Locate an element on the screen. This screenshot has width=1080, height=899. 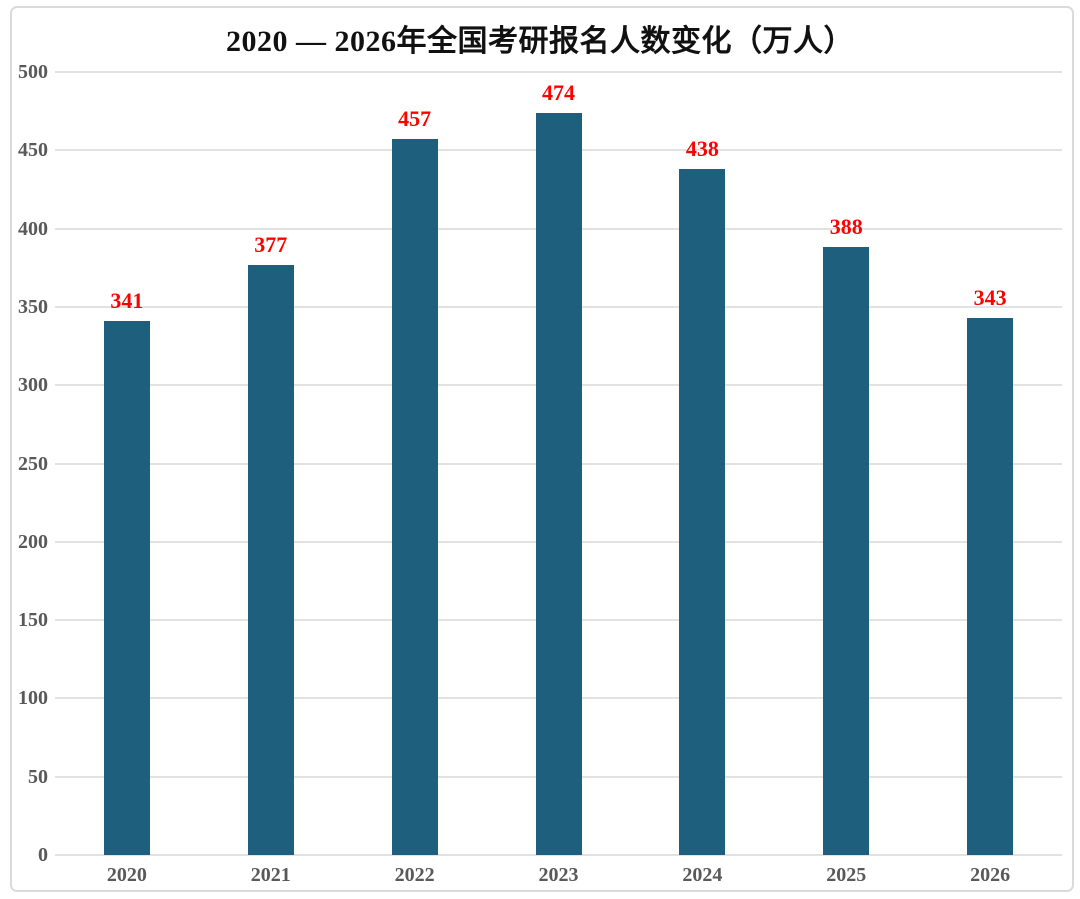
y-tick-label: 400 is located at coordinates (33, 228).